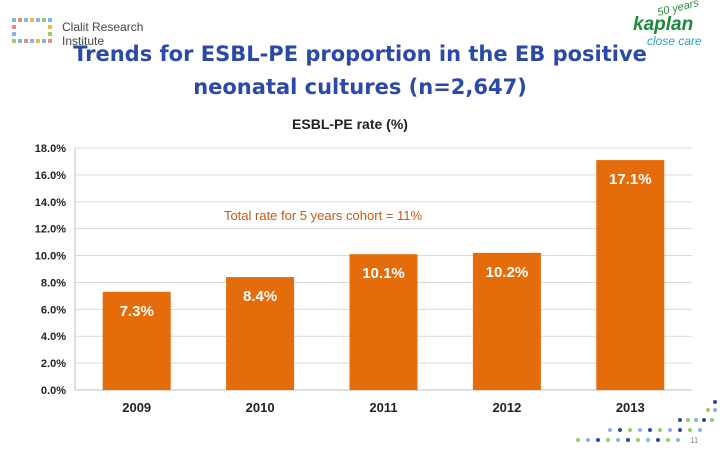 This screenshot has height=450, width=720. I want to click on clalit-dots-icon, so click(32, 30).